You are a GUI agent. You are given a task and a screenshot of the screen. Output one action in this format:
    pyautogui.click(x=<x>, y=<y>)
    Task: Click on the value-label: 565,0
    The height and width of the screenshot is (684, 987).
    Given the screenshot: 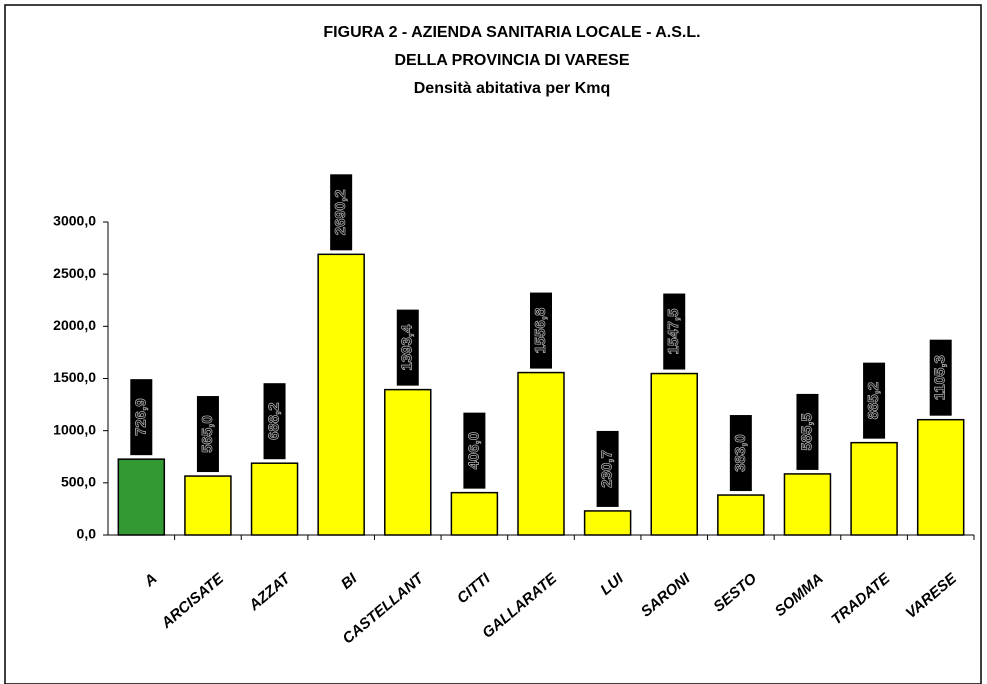 What is the action you would take?
    pyautogui.click(x=207, y=434)
    